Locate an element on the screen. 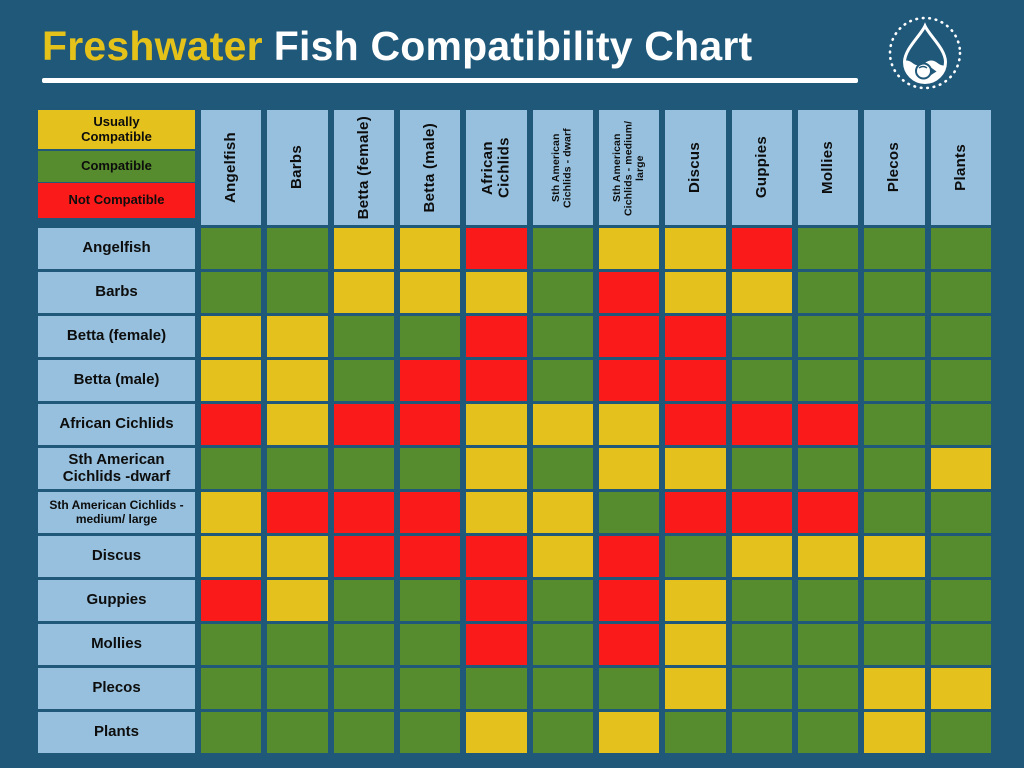 The image size is (1024, 768). row-header: Plecos is located at coordinates (116, 688).